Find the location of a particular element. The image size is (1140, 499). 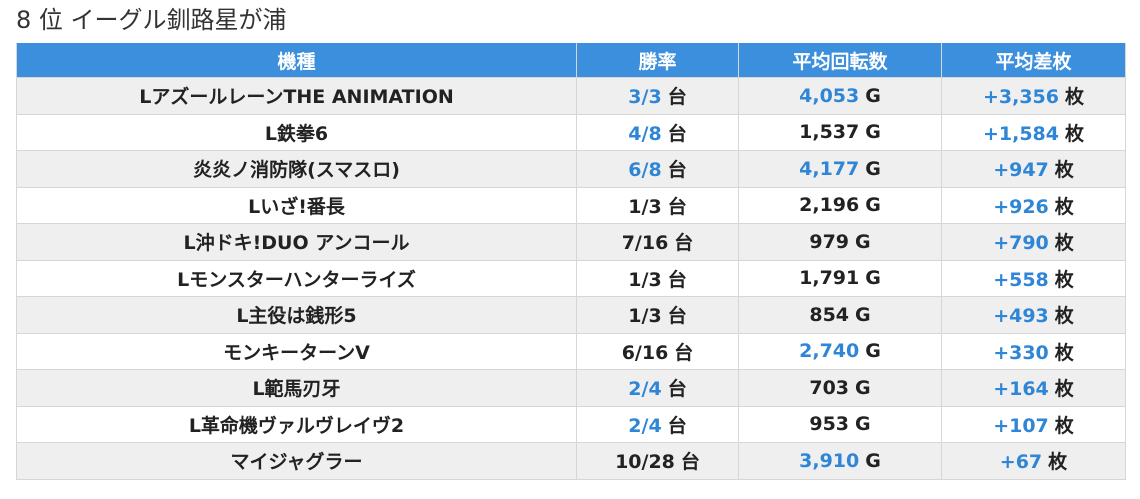

average-diff-cell: +1,584 枚 is located at coordinates (1033, 132).